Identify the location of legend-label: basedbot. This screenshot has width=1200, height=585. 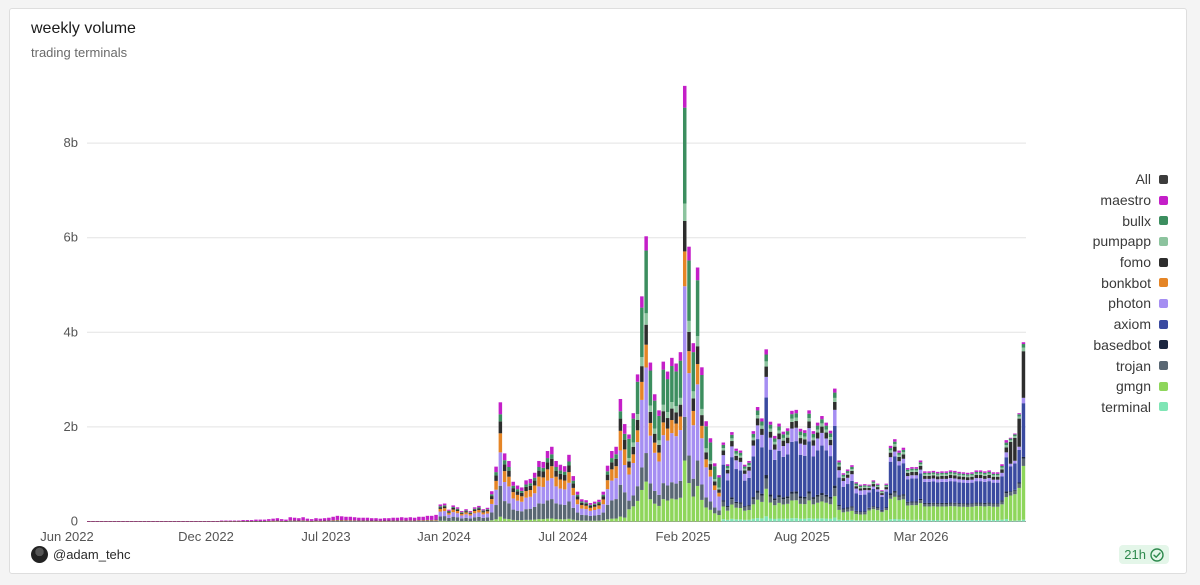
(1122, 344).